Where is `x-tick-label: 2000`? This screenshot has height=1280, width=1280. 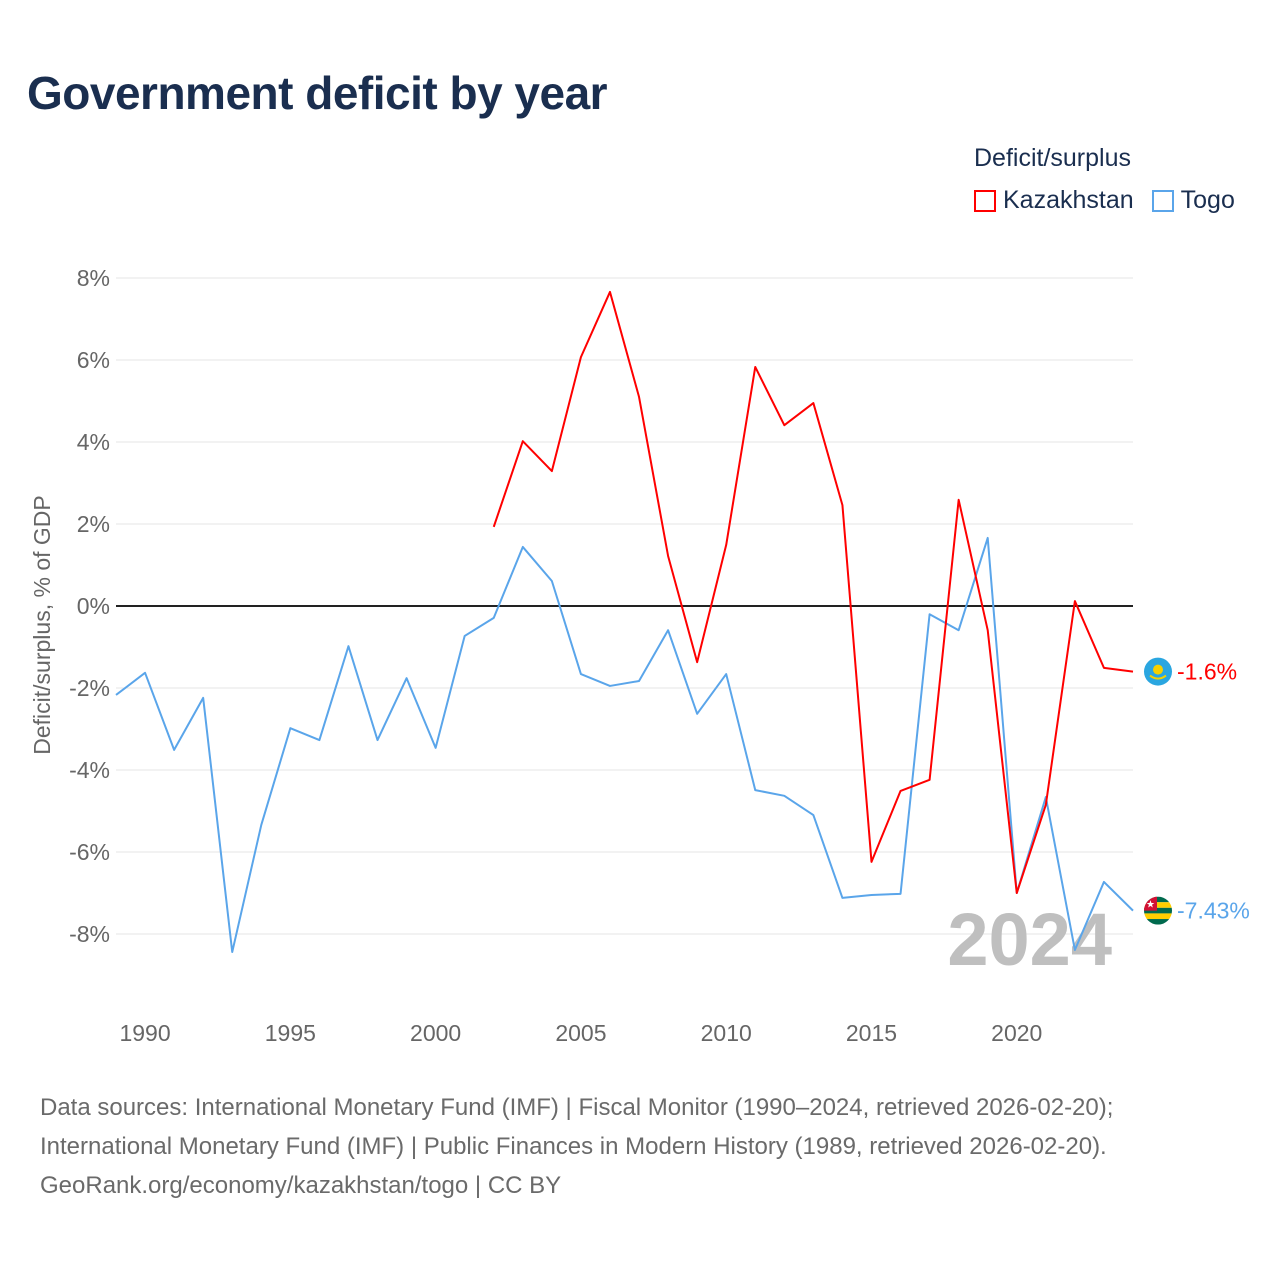 x-tick-label: 2000 is located at coordinates (435, 1033).